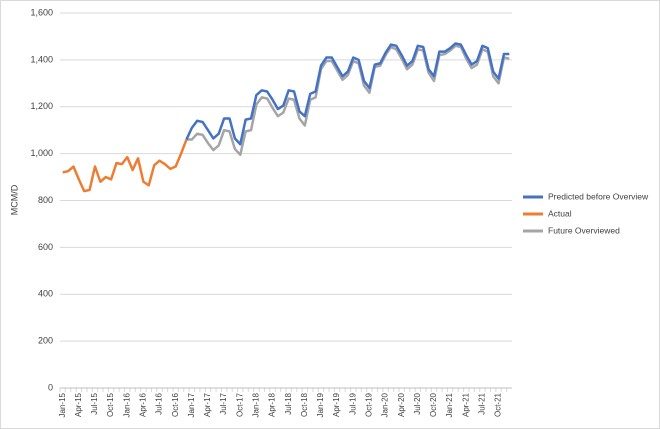  I want to click on x-tick-label: Oct-15, so click(110, 404).